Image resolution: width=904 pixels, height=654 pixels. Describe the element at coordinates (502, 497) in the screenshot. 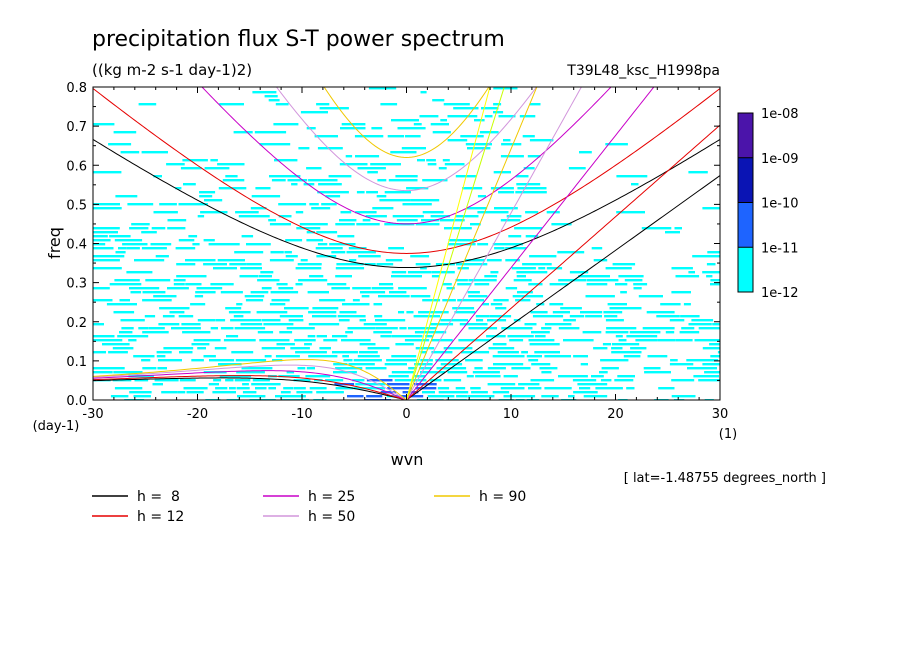

I see `legend-label-h90: h = 90` at that location.